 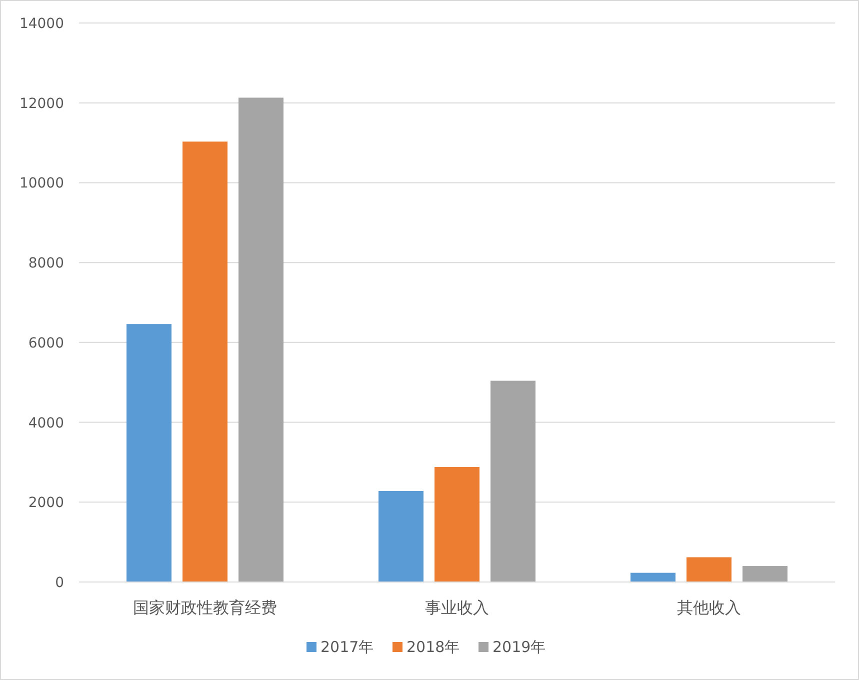 What do you see at coordinates (46, 264) in the screenshot?
I see `y-tick-label: 8000` at bounding box center [46, 264].